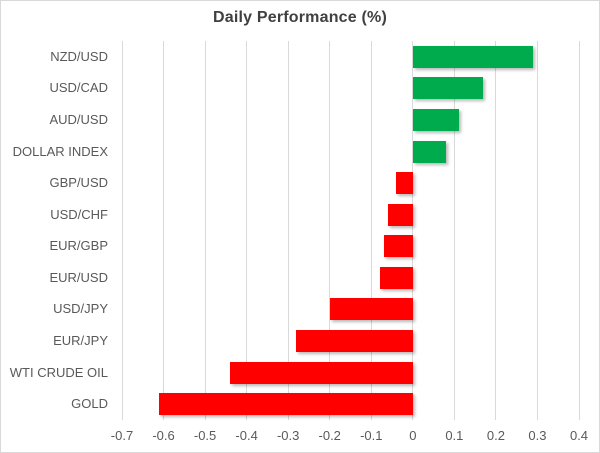 The width and height of the screenshot is (600, 453). I want to click on x-tick-label: 0.4, so click(579, 435).